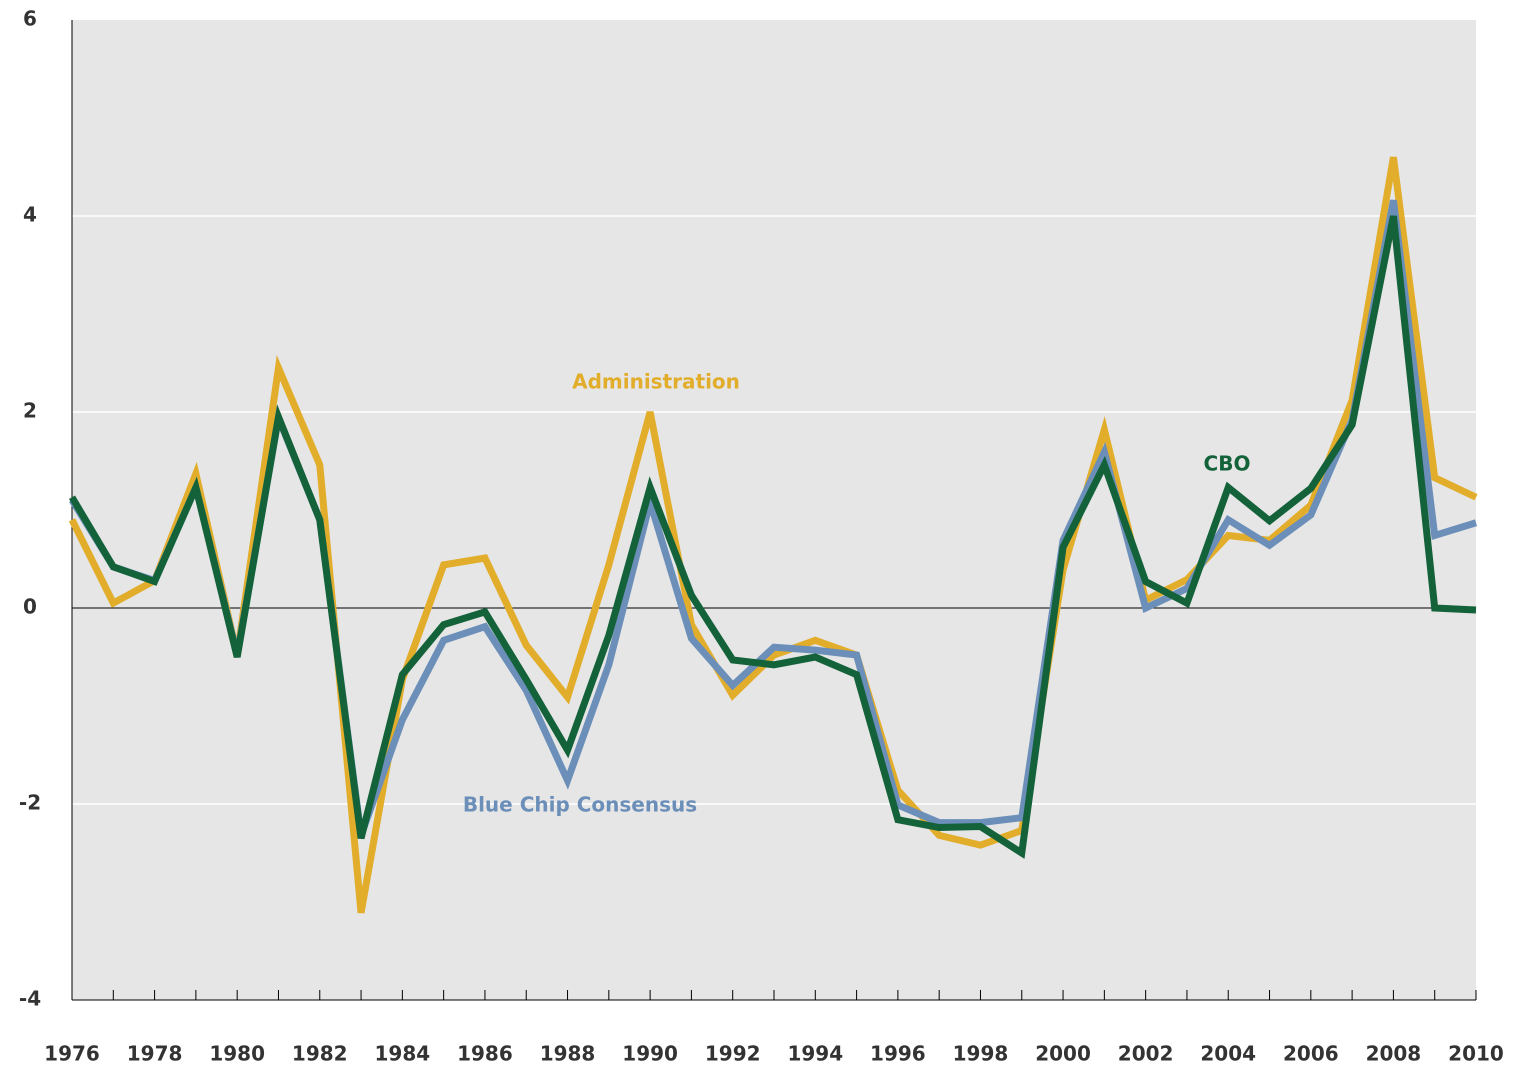 The width and height of the screenshot is (1523, 1070). What do you see at coordinates (237, 1054) in the screenshot?
I see `x-tick-label: 1980` at bounding box center [237, 1054].